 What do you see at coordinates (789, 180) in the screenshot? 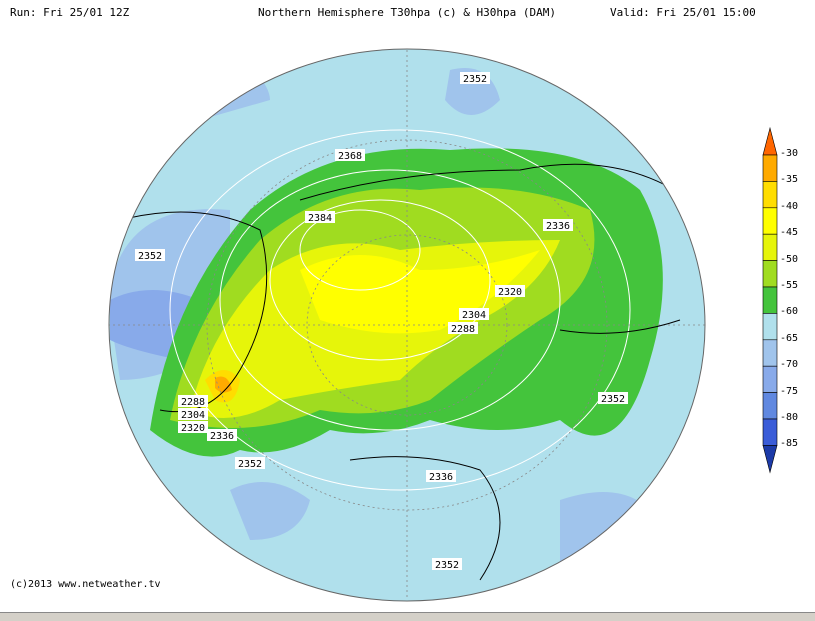
I see `colorbar-tick: -35` at bounding box center [789, 180].